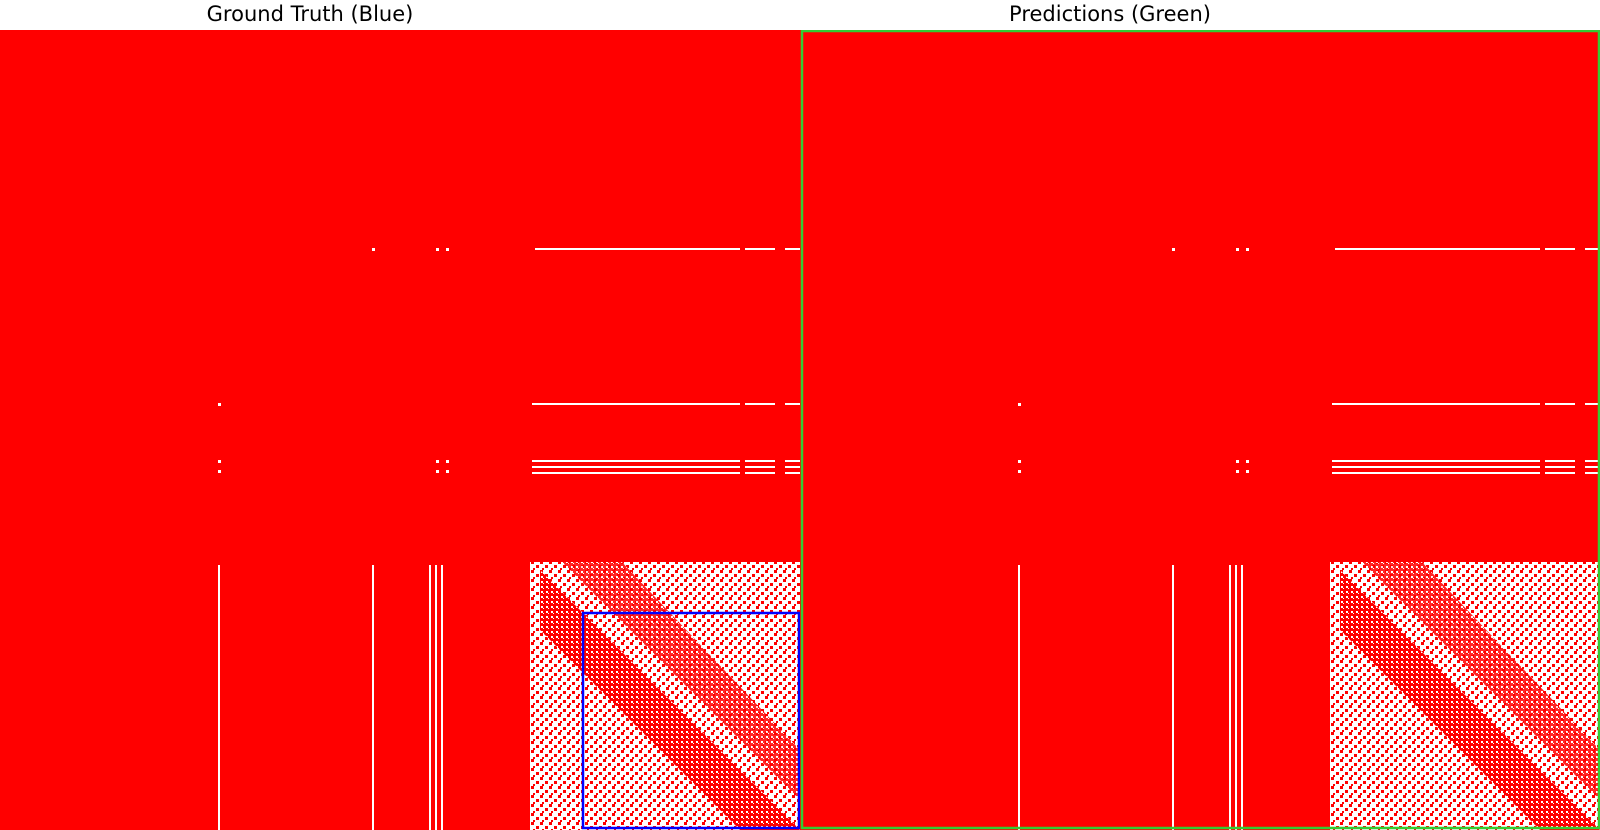 Image resolution: width=1600 pixels, height=830 pixels. Describe the element at coordinates (690, 720) in the screenshot. I see `ground-truth-bounding-box` at that location.